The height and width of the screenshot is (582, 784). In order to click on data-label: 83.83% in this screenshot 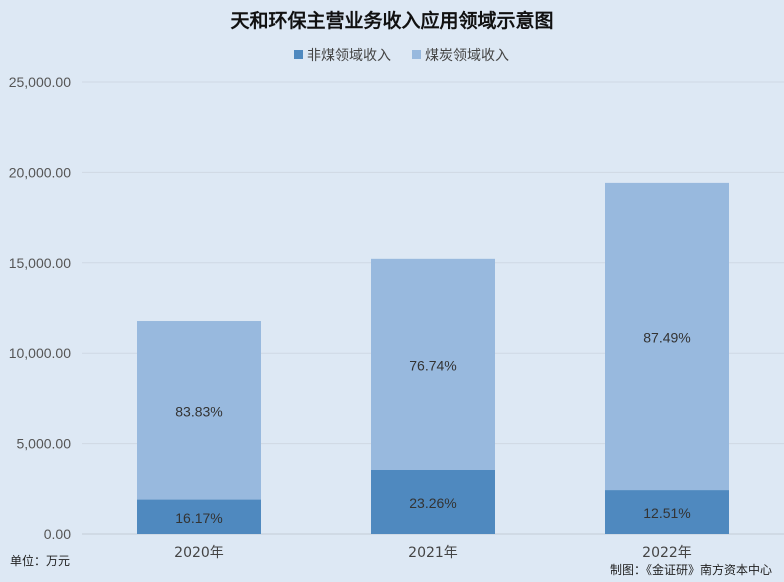, I will do `click(198, 411)`.